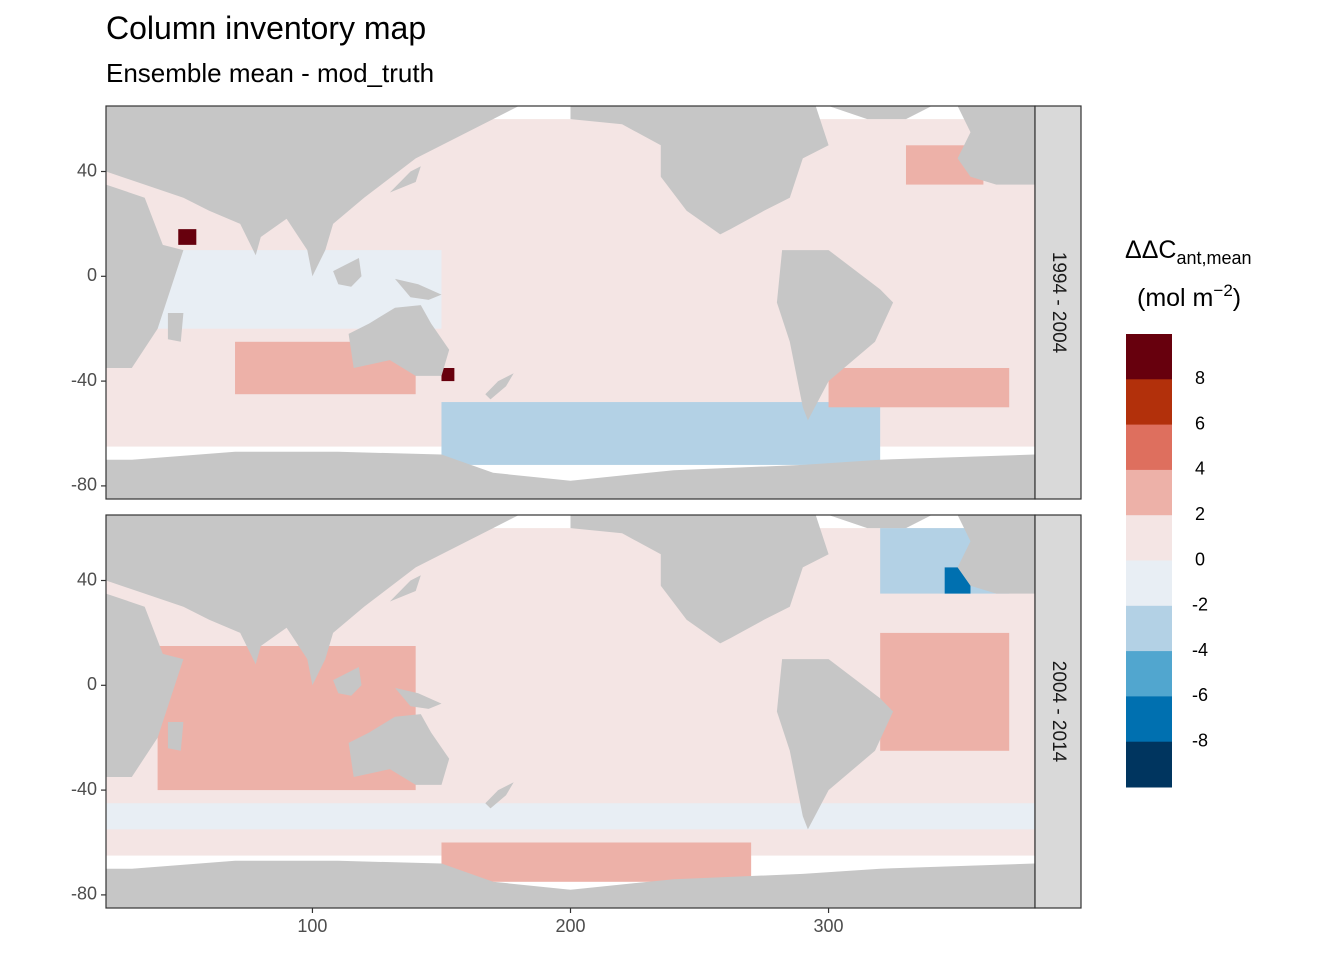 The width and height of the screenshot is (1344, 960). What do you see at coordinates (1200, 740) in the screenshot?
I see `legend-label: -8` at bounding box center [1200, 740].